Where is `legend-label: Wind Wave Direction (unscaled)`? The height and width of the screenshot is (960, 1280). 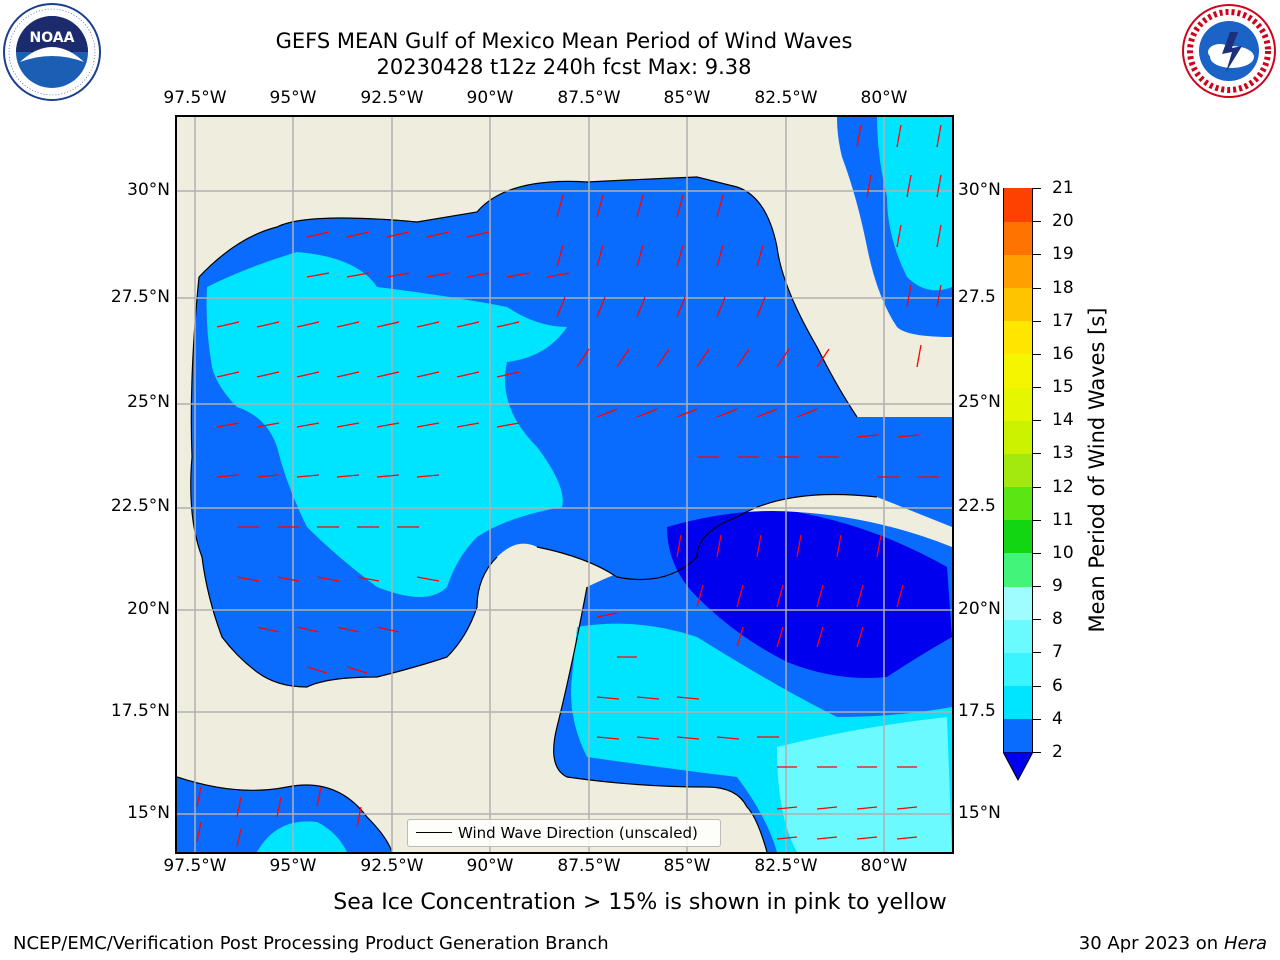 legend-label: Wind Wave Direction (unscaled) is located at coordinates (578, 833).